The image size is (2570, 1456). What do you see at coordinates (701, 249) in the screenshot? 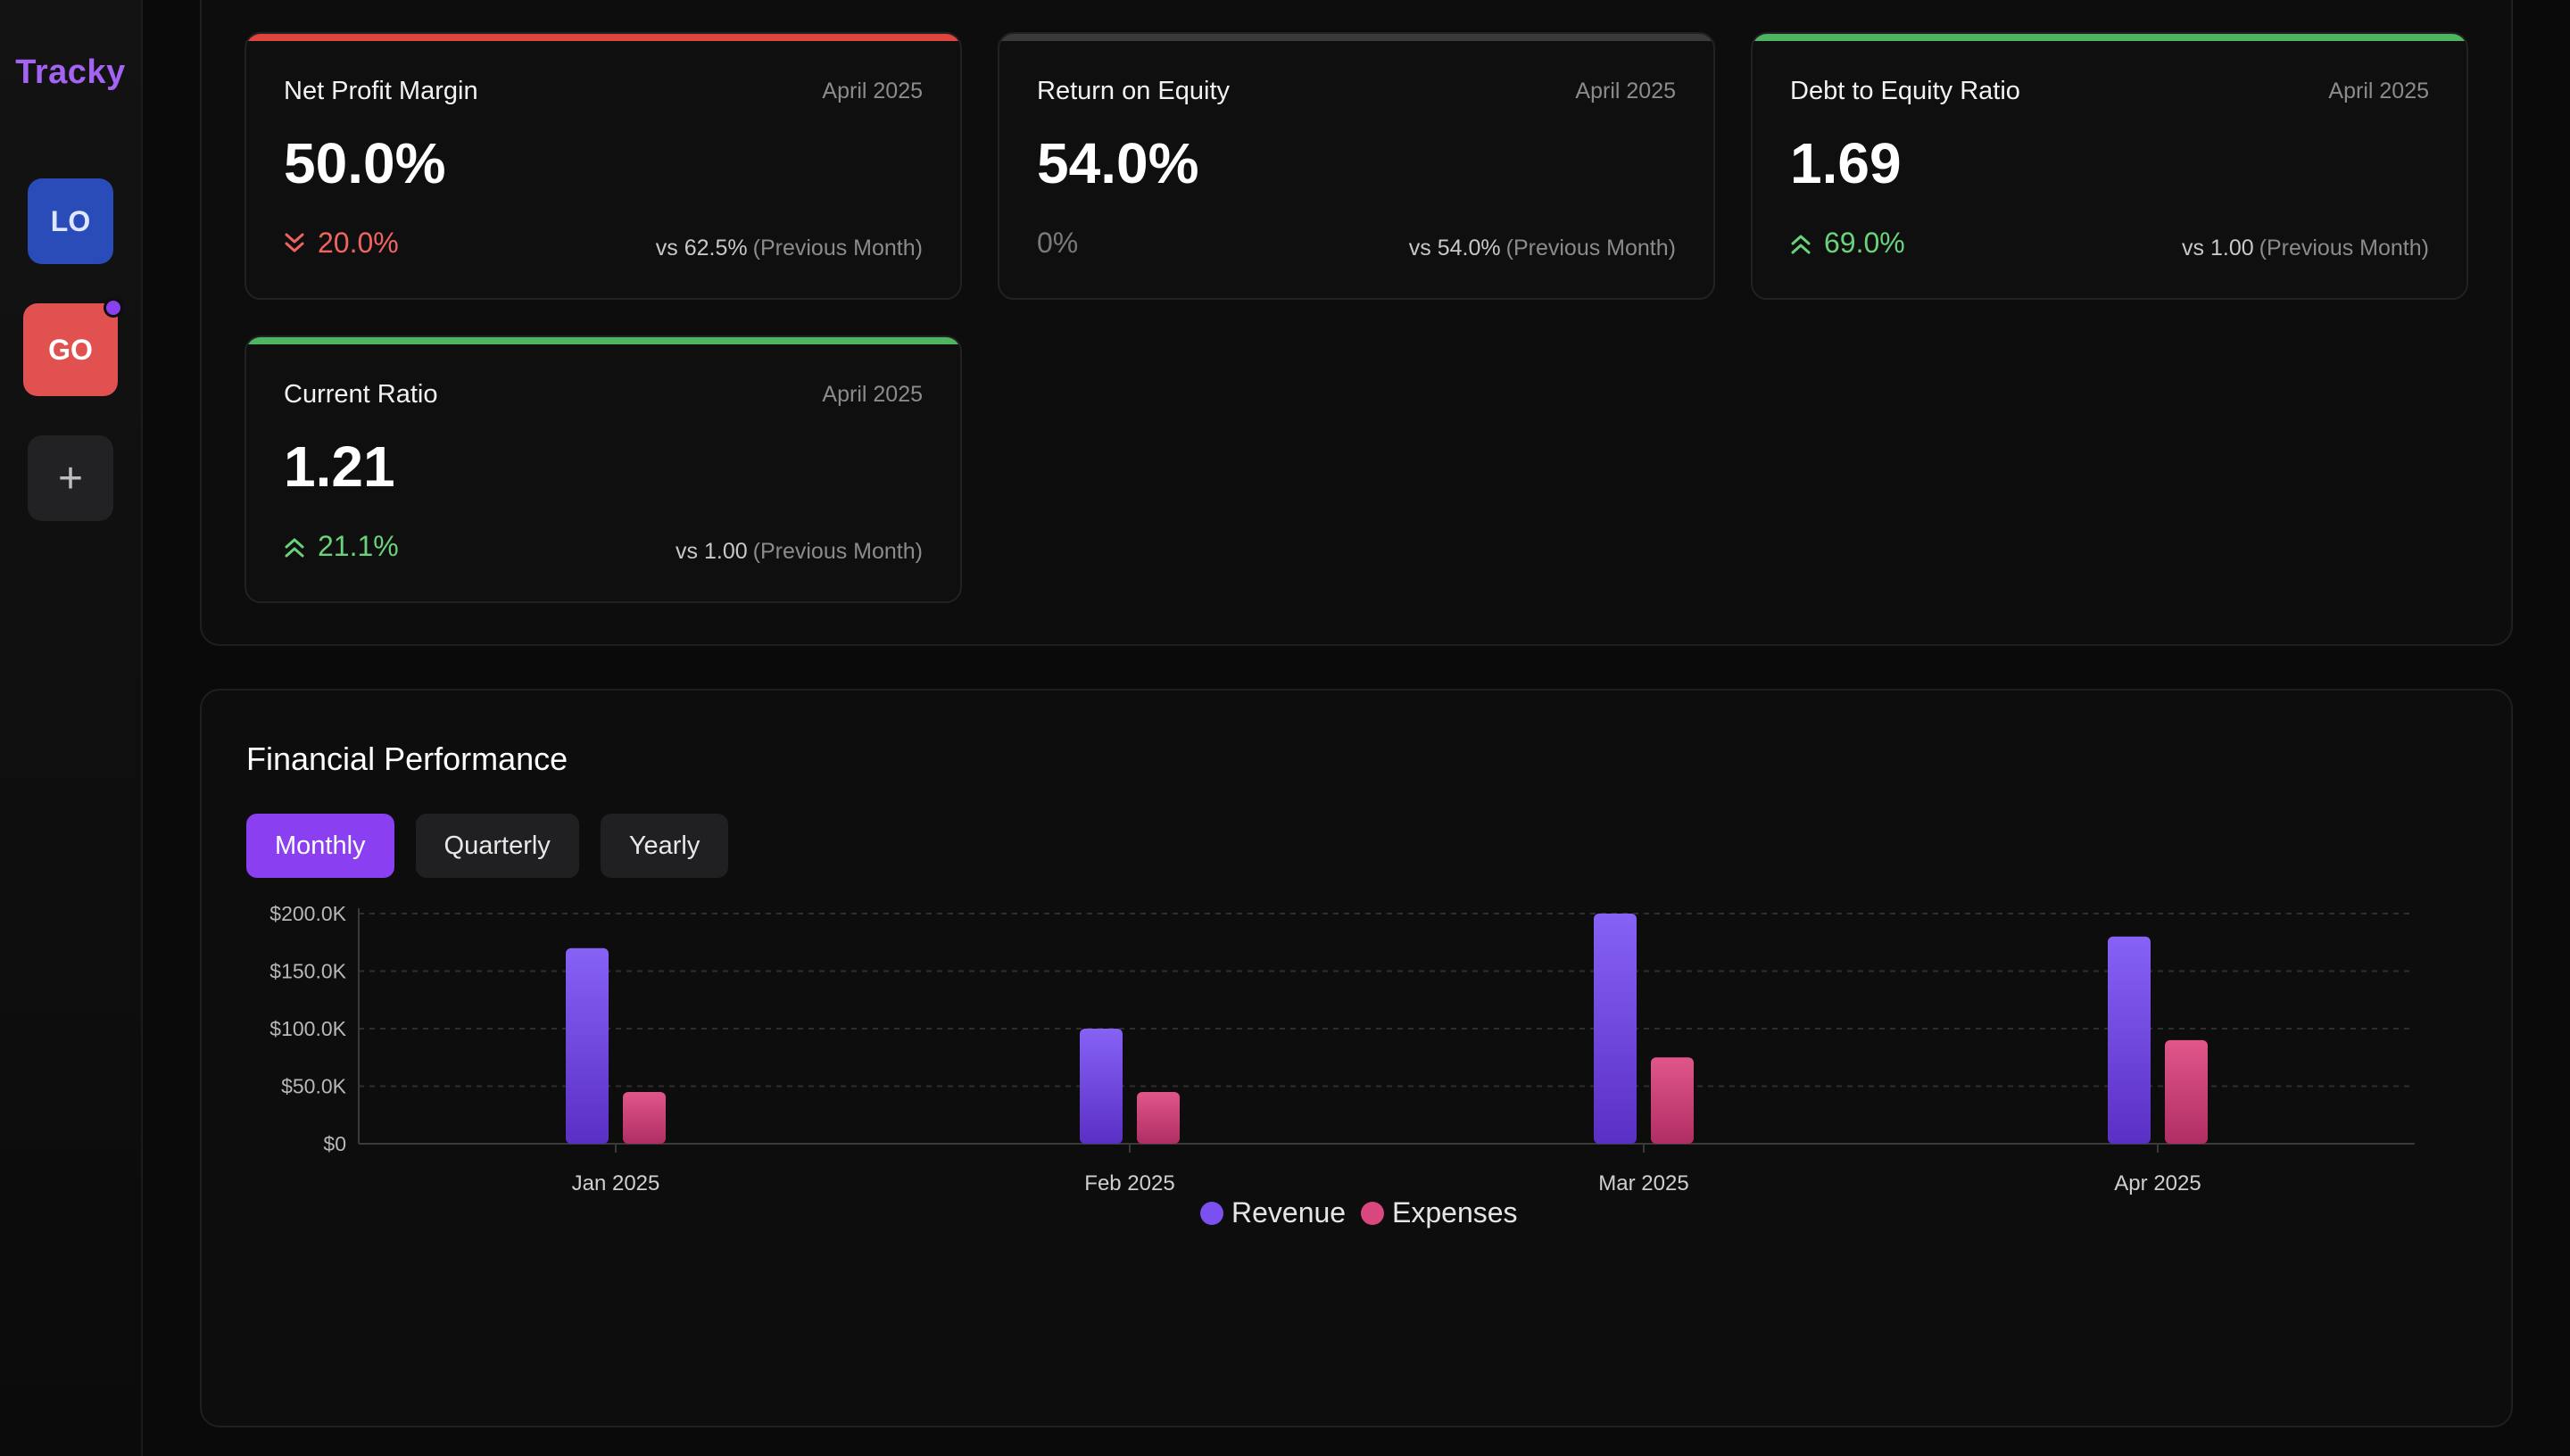
I see `metric-vs-value: vs 62.5%` at bounding box center [701, 249].